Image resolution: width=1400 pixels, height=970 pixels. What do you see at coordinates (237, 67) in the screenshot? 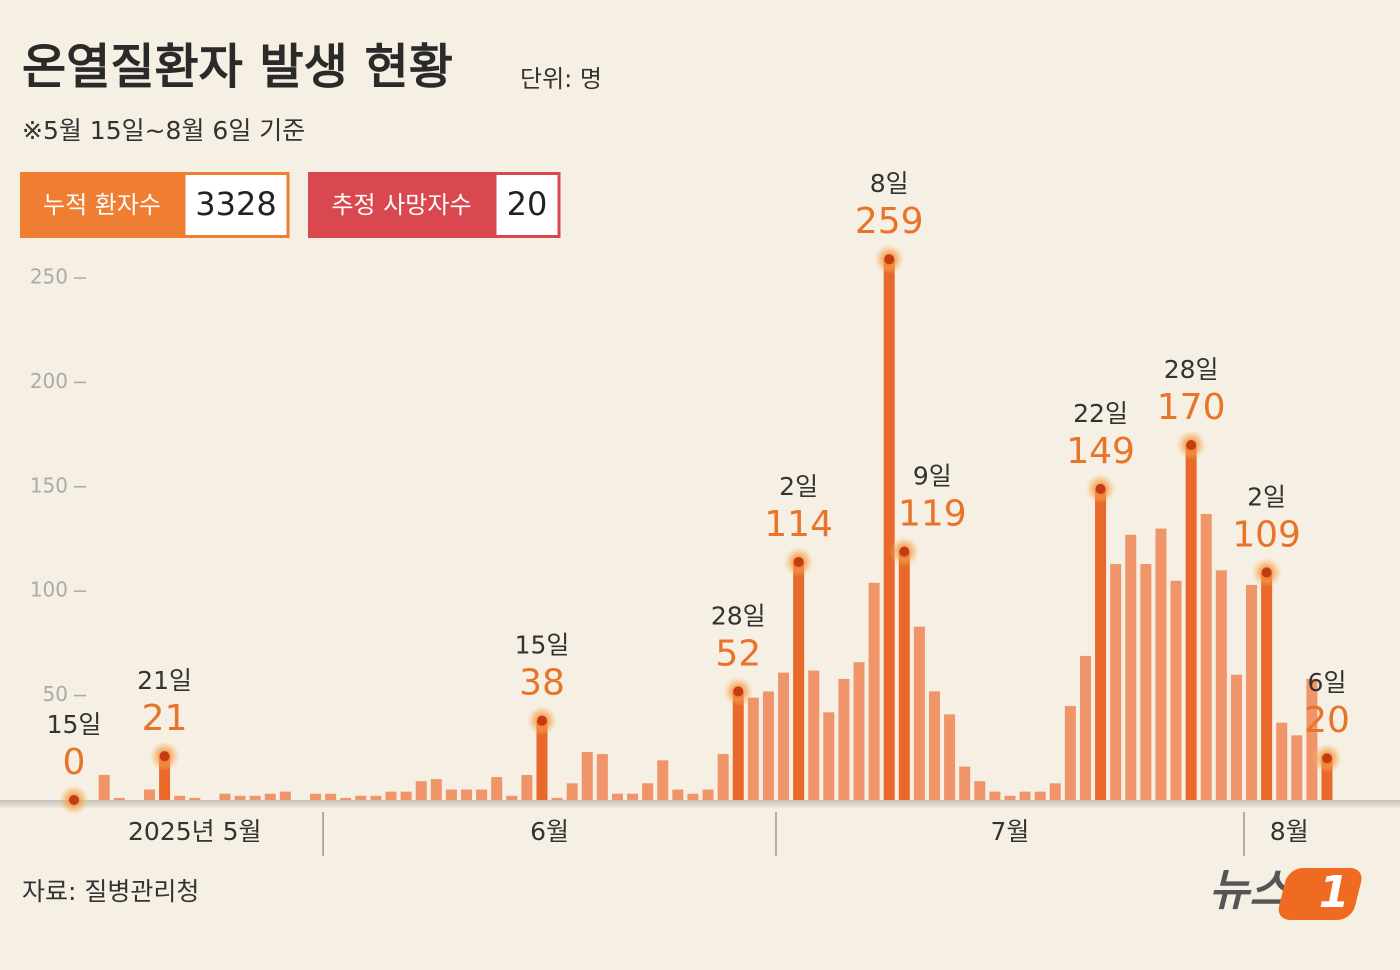
I see `chart-title: 온열질환자 발생 현황` at bounding box center [237, 67].